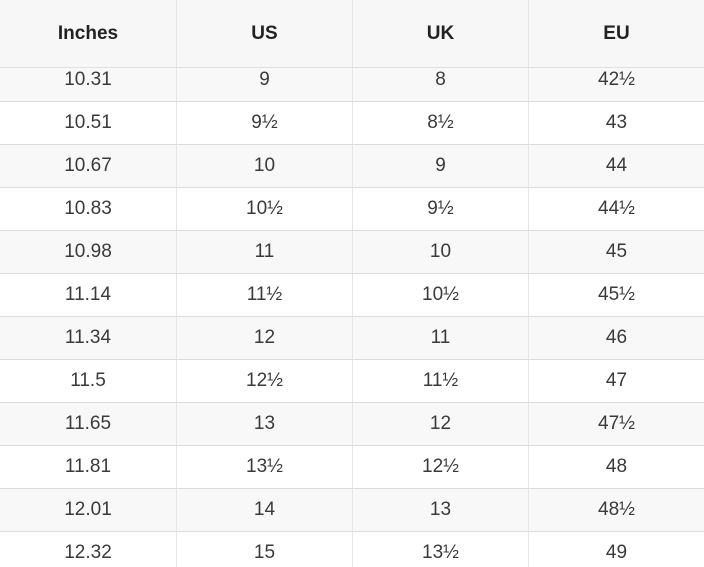 This screenshot has height=567, width=704. What do you see at coordinates (441, 84) in the screenshot?
I see `uk-cell: 8` at bounding box center [441, 84].